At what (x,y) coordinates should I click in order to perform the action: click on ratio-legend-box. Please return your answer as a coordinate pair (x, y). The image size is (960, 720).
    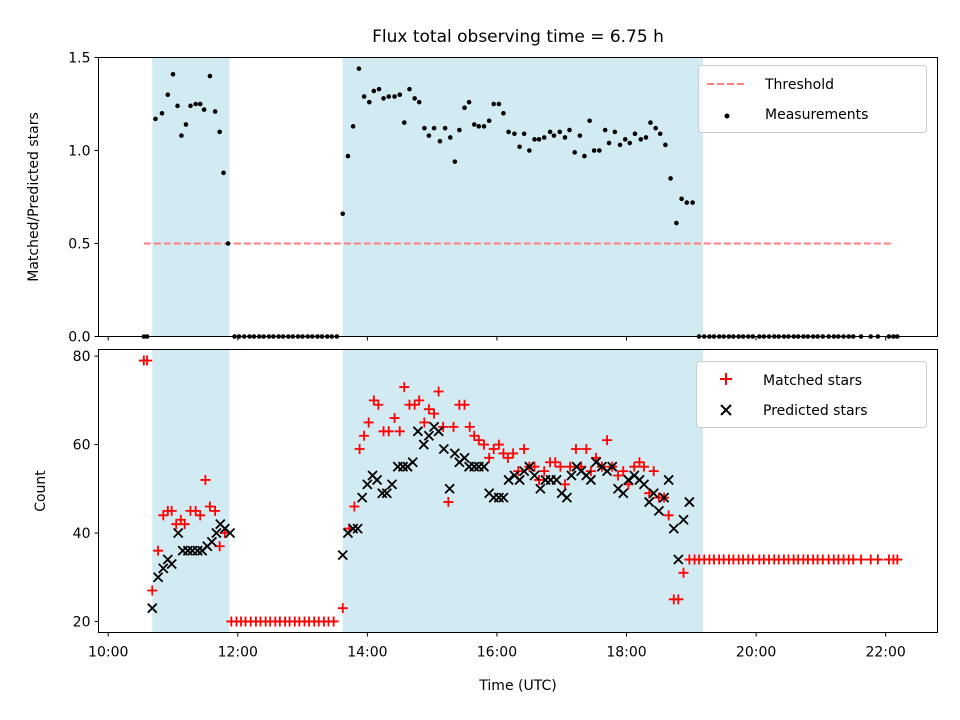
    Looking at the image, I should click on (812, 99).